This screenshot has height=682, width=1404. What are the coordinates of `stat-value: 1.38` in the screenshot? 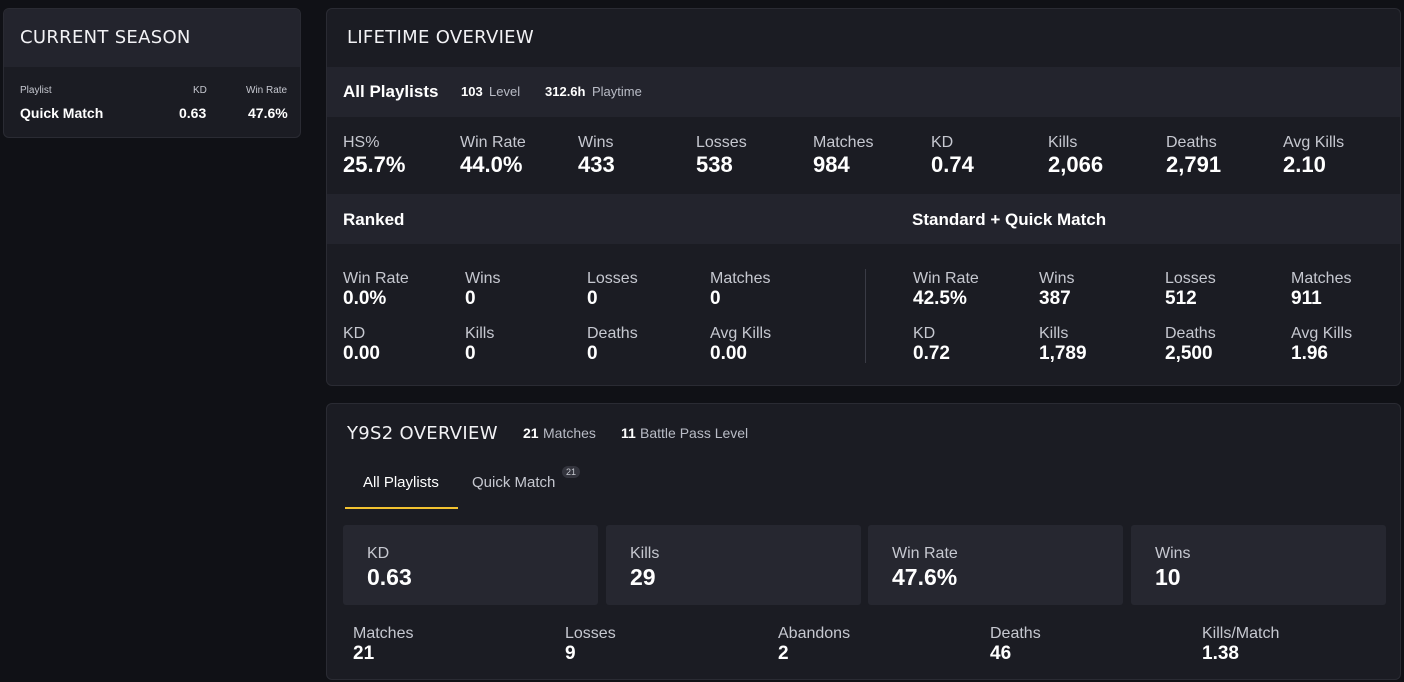 It's located at (1220, 653).